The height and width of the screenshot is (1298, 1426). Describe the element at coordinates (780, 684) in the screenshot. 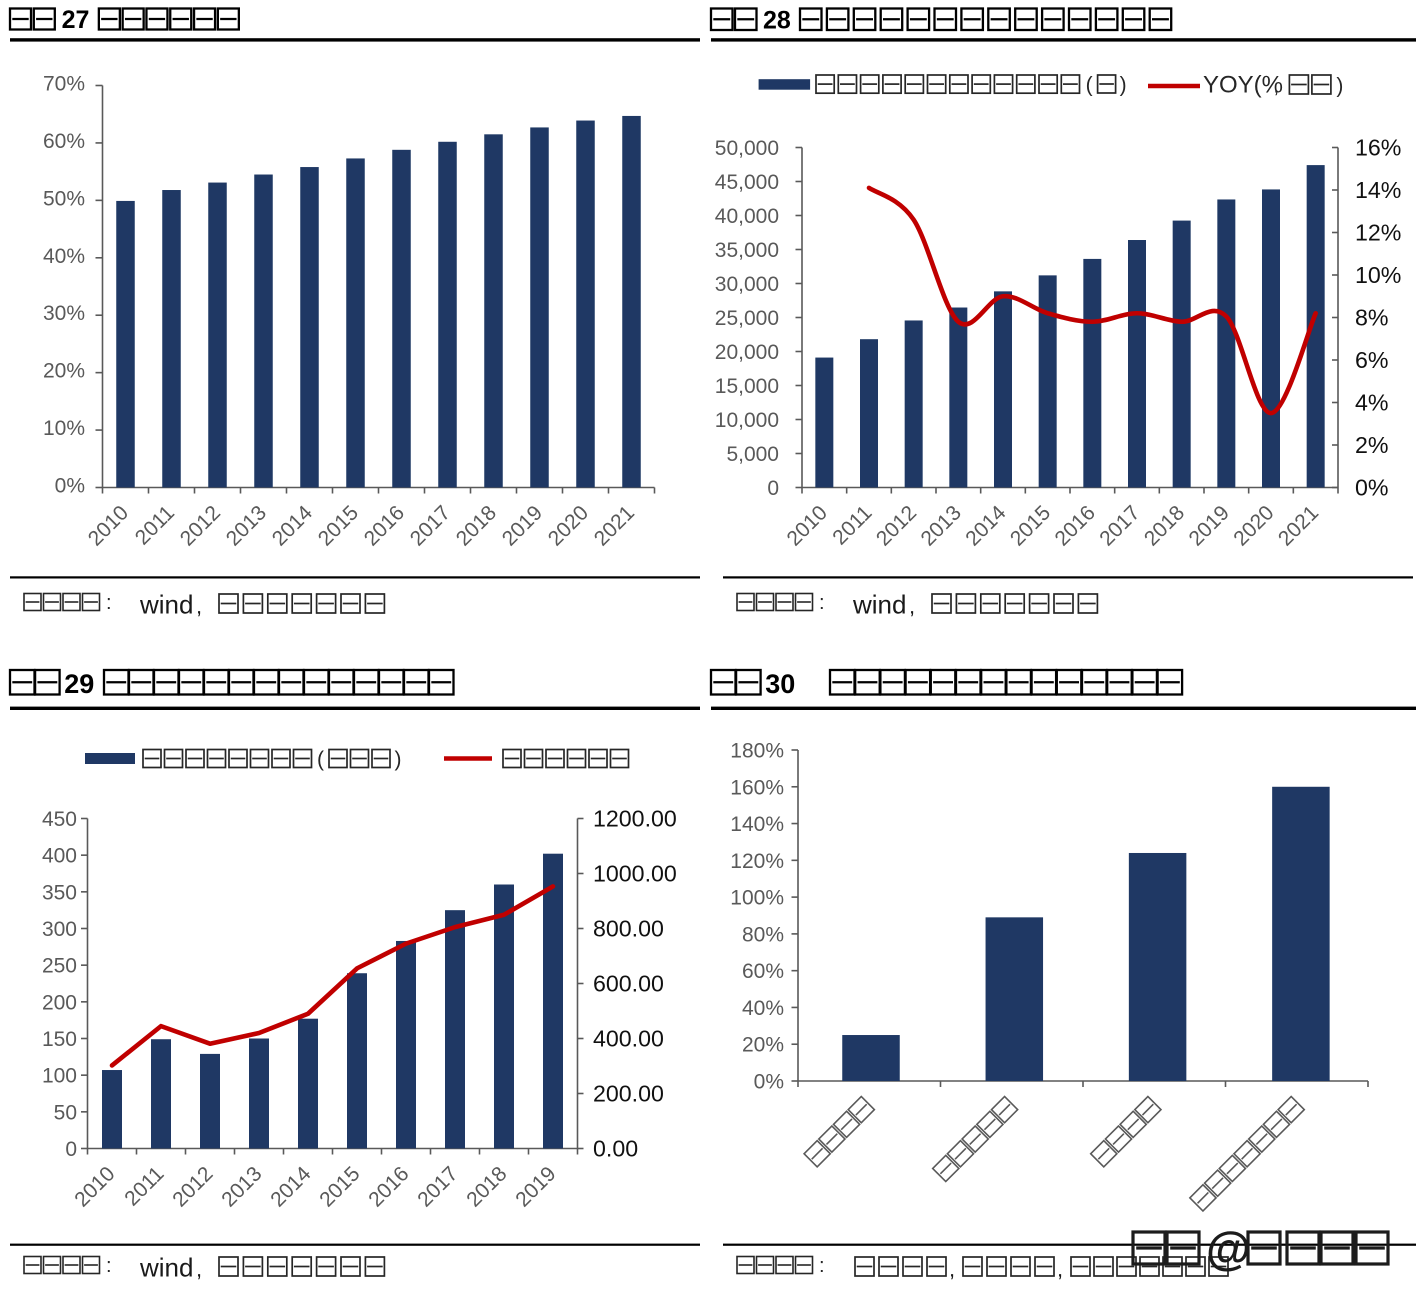

I see `svg-text: 30` at that location.